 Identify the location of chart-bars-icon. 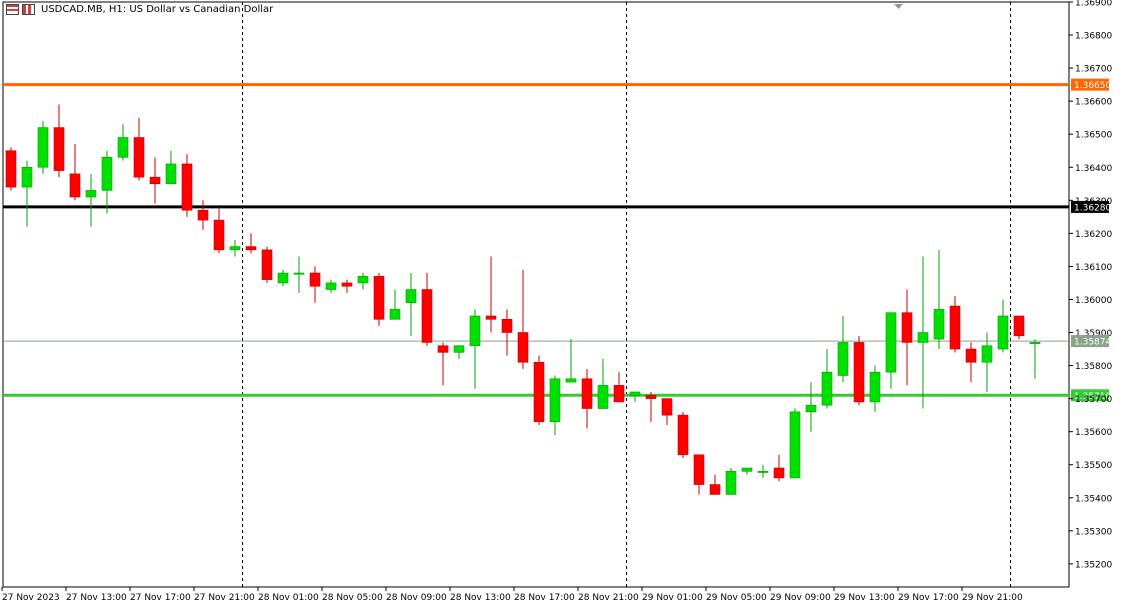
(28, 9).